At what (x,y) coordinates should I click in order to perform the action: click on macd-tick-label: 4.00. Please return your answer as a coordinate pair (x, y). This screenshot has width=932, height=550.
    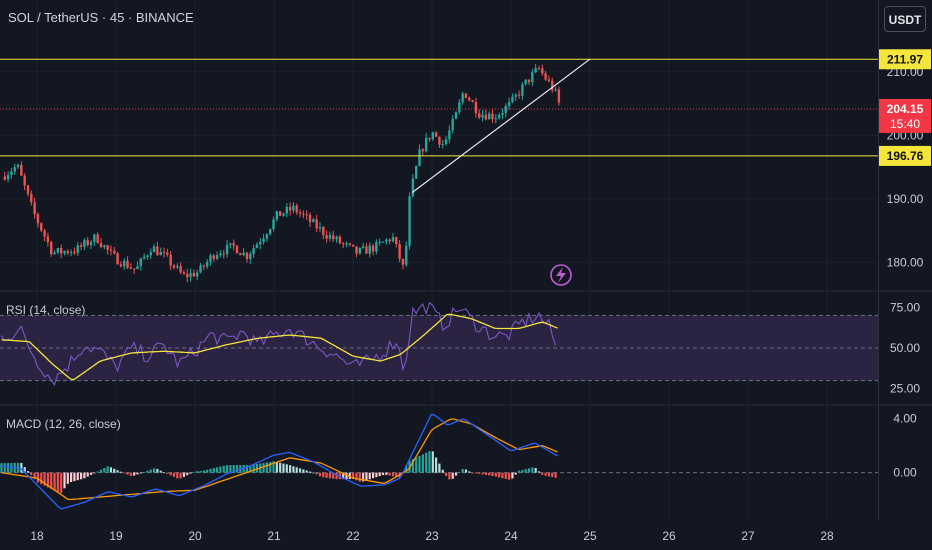
    Looking at the image, I should click on (905, 419).